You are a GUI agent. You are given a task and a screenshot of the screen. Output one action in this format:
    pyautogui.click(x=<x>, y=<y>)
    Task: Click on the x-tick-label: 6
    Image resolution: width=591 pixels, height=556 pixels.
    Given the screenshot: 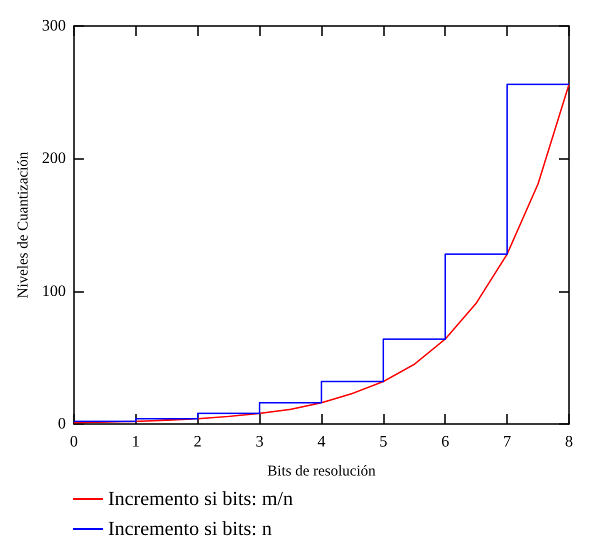 What is the action you would take?
    pyautogui.click(x=445, y=442)
    